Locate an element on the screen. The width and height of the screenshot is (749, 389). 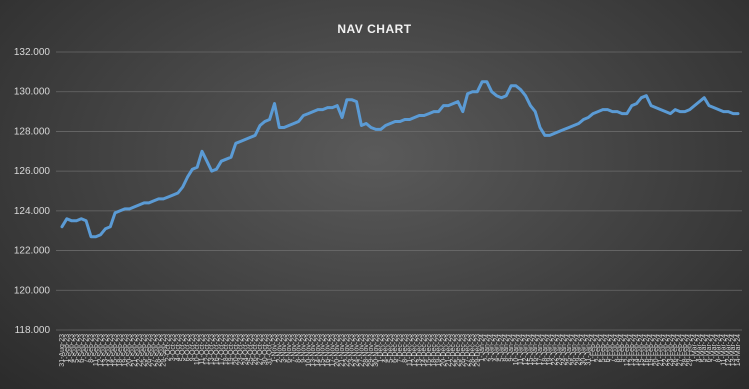
x-tick-label: 19-Feb-24 is located at coordinates (651, 350).